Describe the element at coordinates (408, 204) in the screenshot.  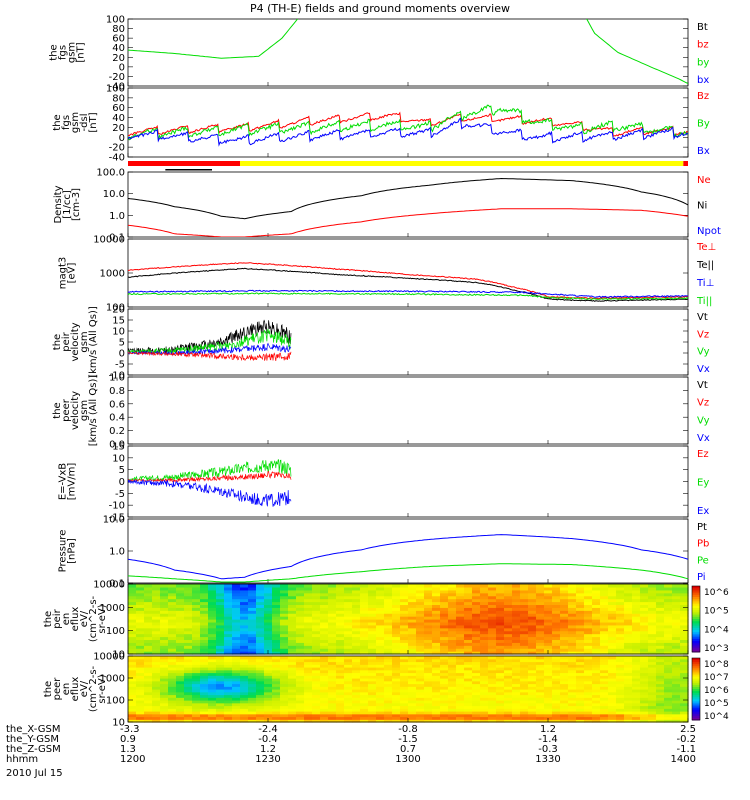
I see `panel-frame` at that location.